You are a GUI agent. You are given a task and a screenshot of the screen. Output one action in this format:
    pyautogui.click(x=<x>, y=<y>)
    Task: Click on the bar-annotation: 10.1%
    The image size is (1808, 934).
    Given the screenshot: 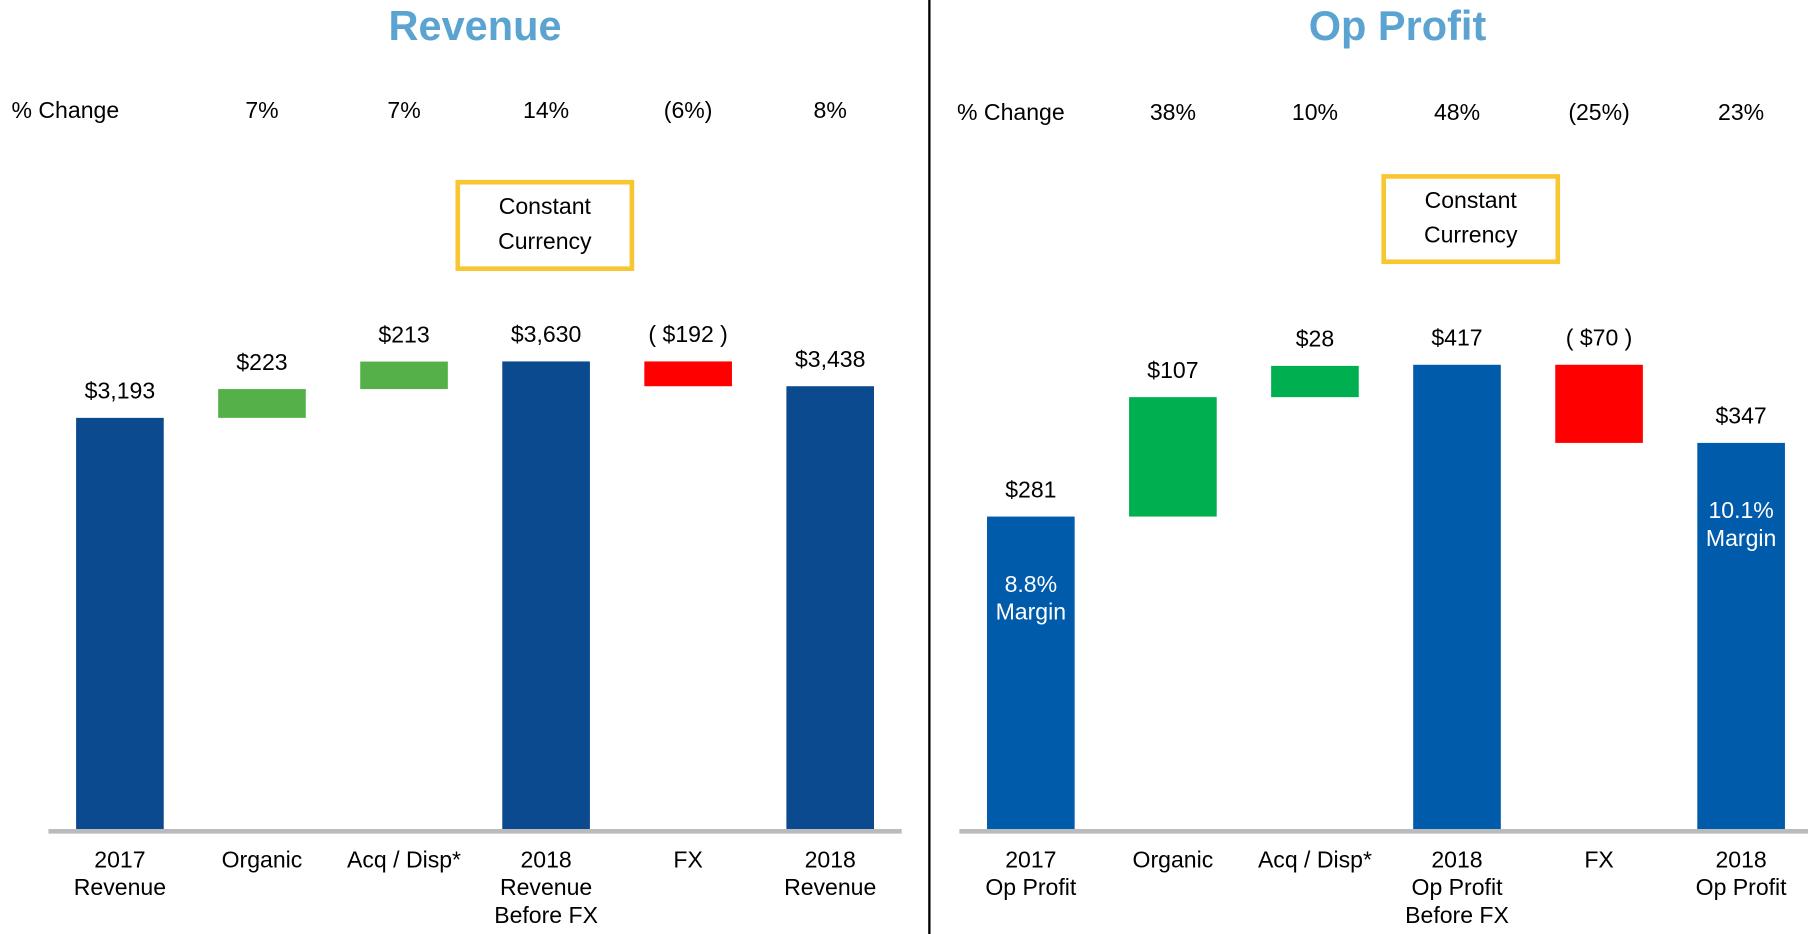 What is the action you would take?
    pyautogui.click(x=1740, y=510)
    